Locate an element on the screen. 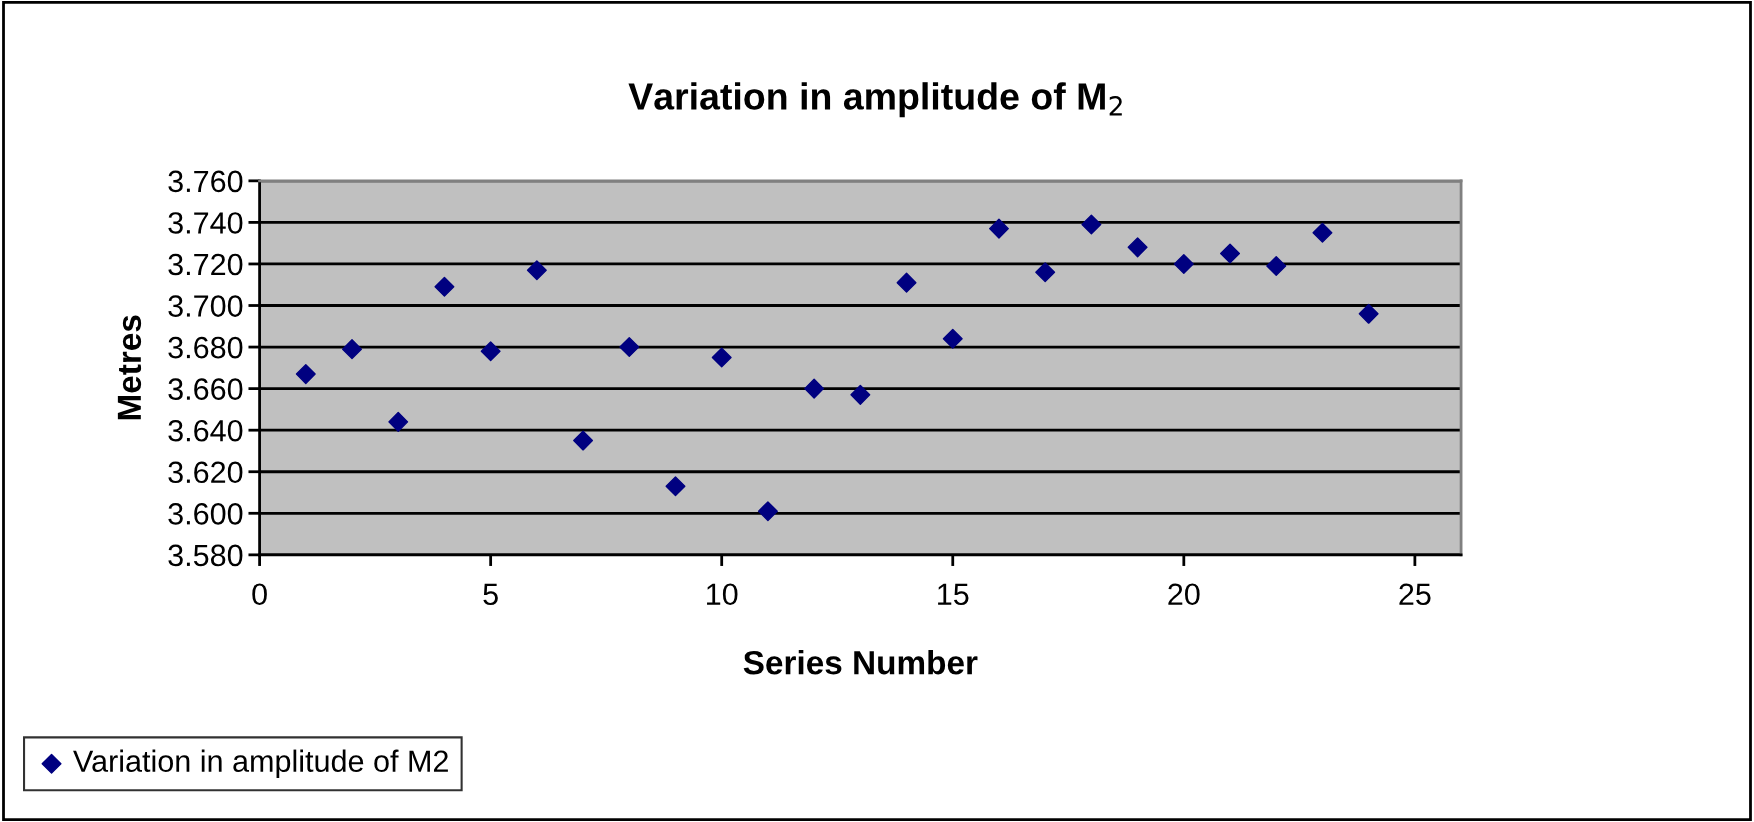  y-tick-label: 3.720 is located at coordinates (205, 264).